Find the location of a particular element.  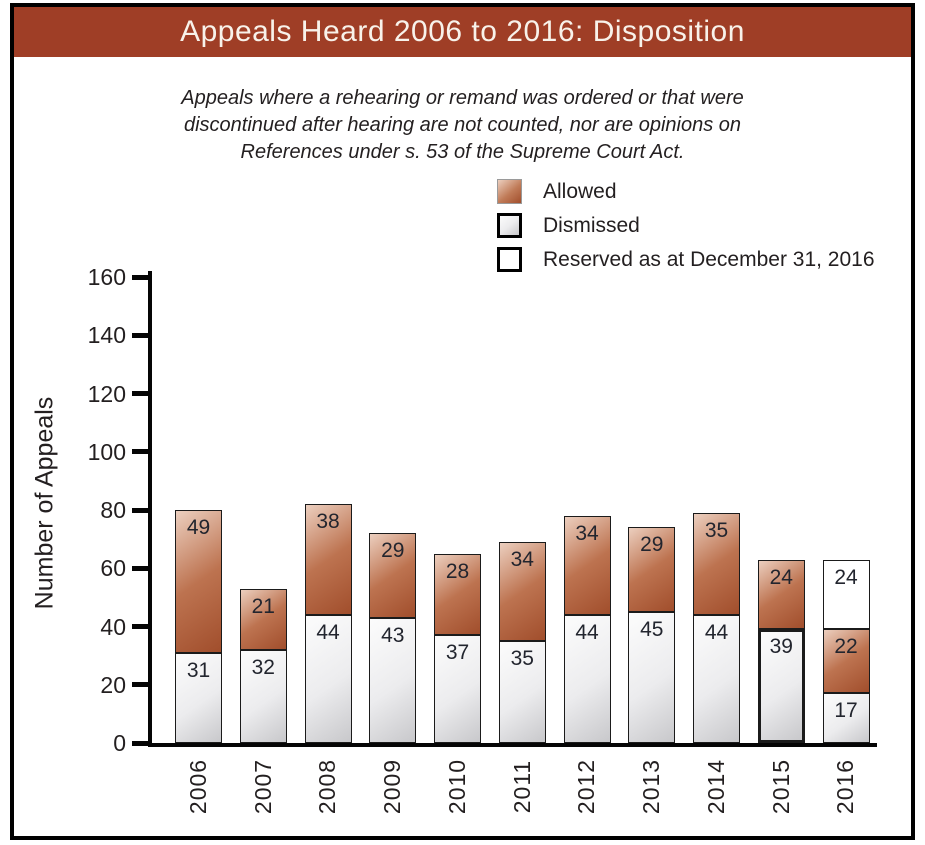

x-tick-label: 2015 is located at coordinates (781, 786).